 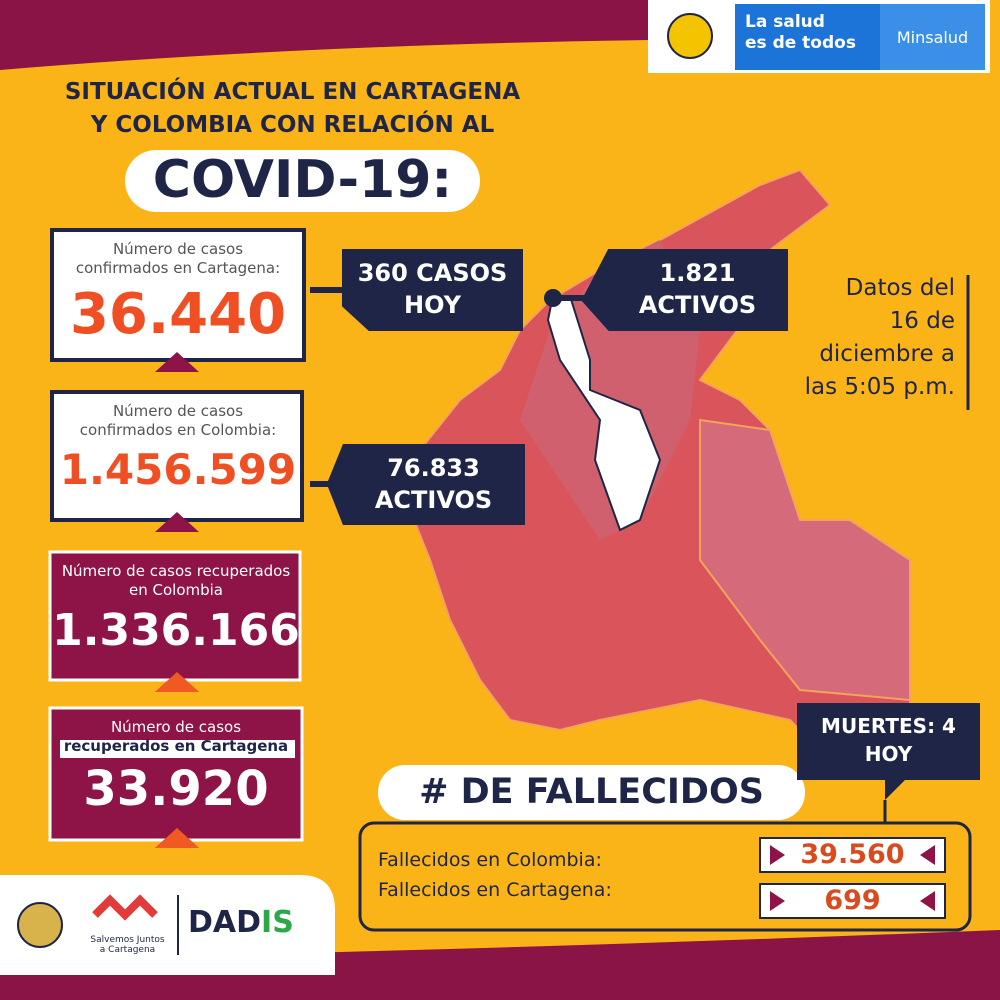 I want to click on ministry-text: Minsalud, so click(x=932, y=37).